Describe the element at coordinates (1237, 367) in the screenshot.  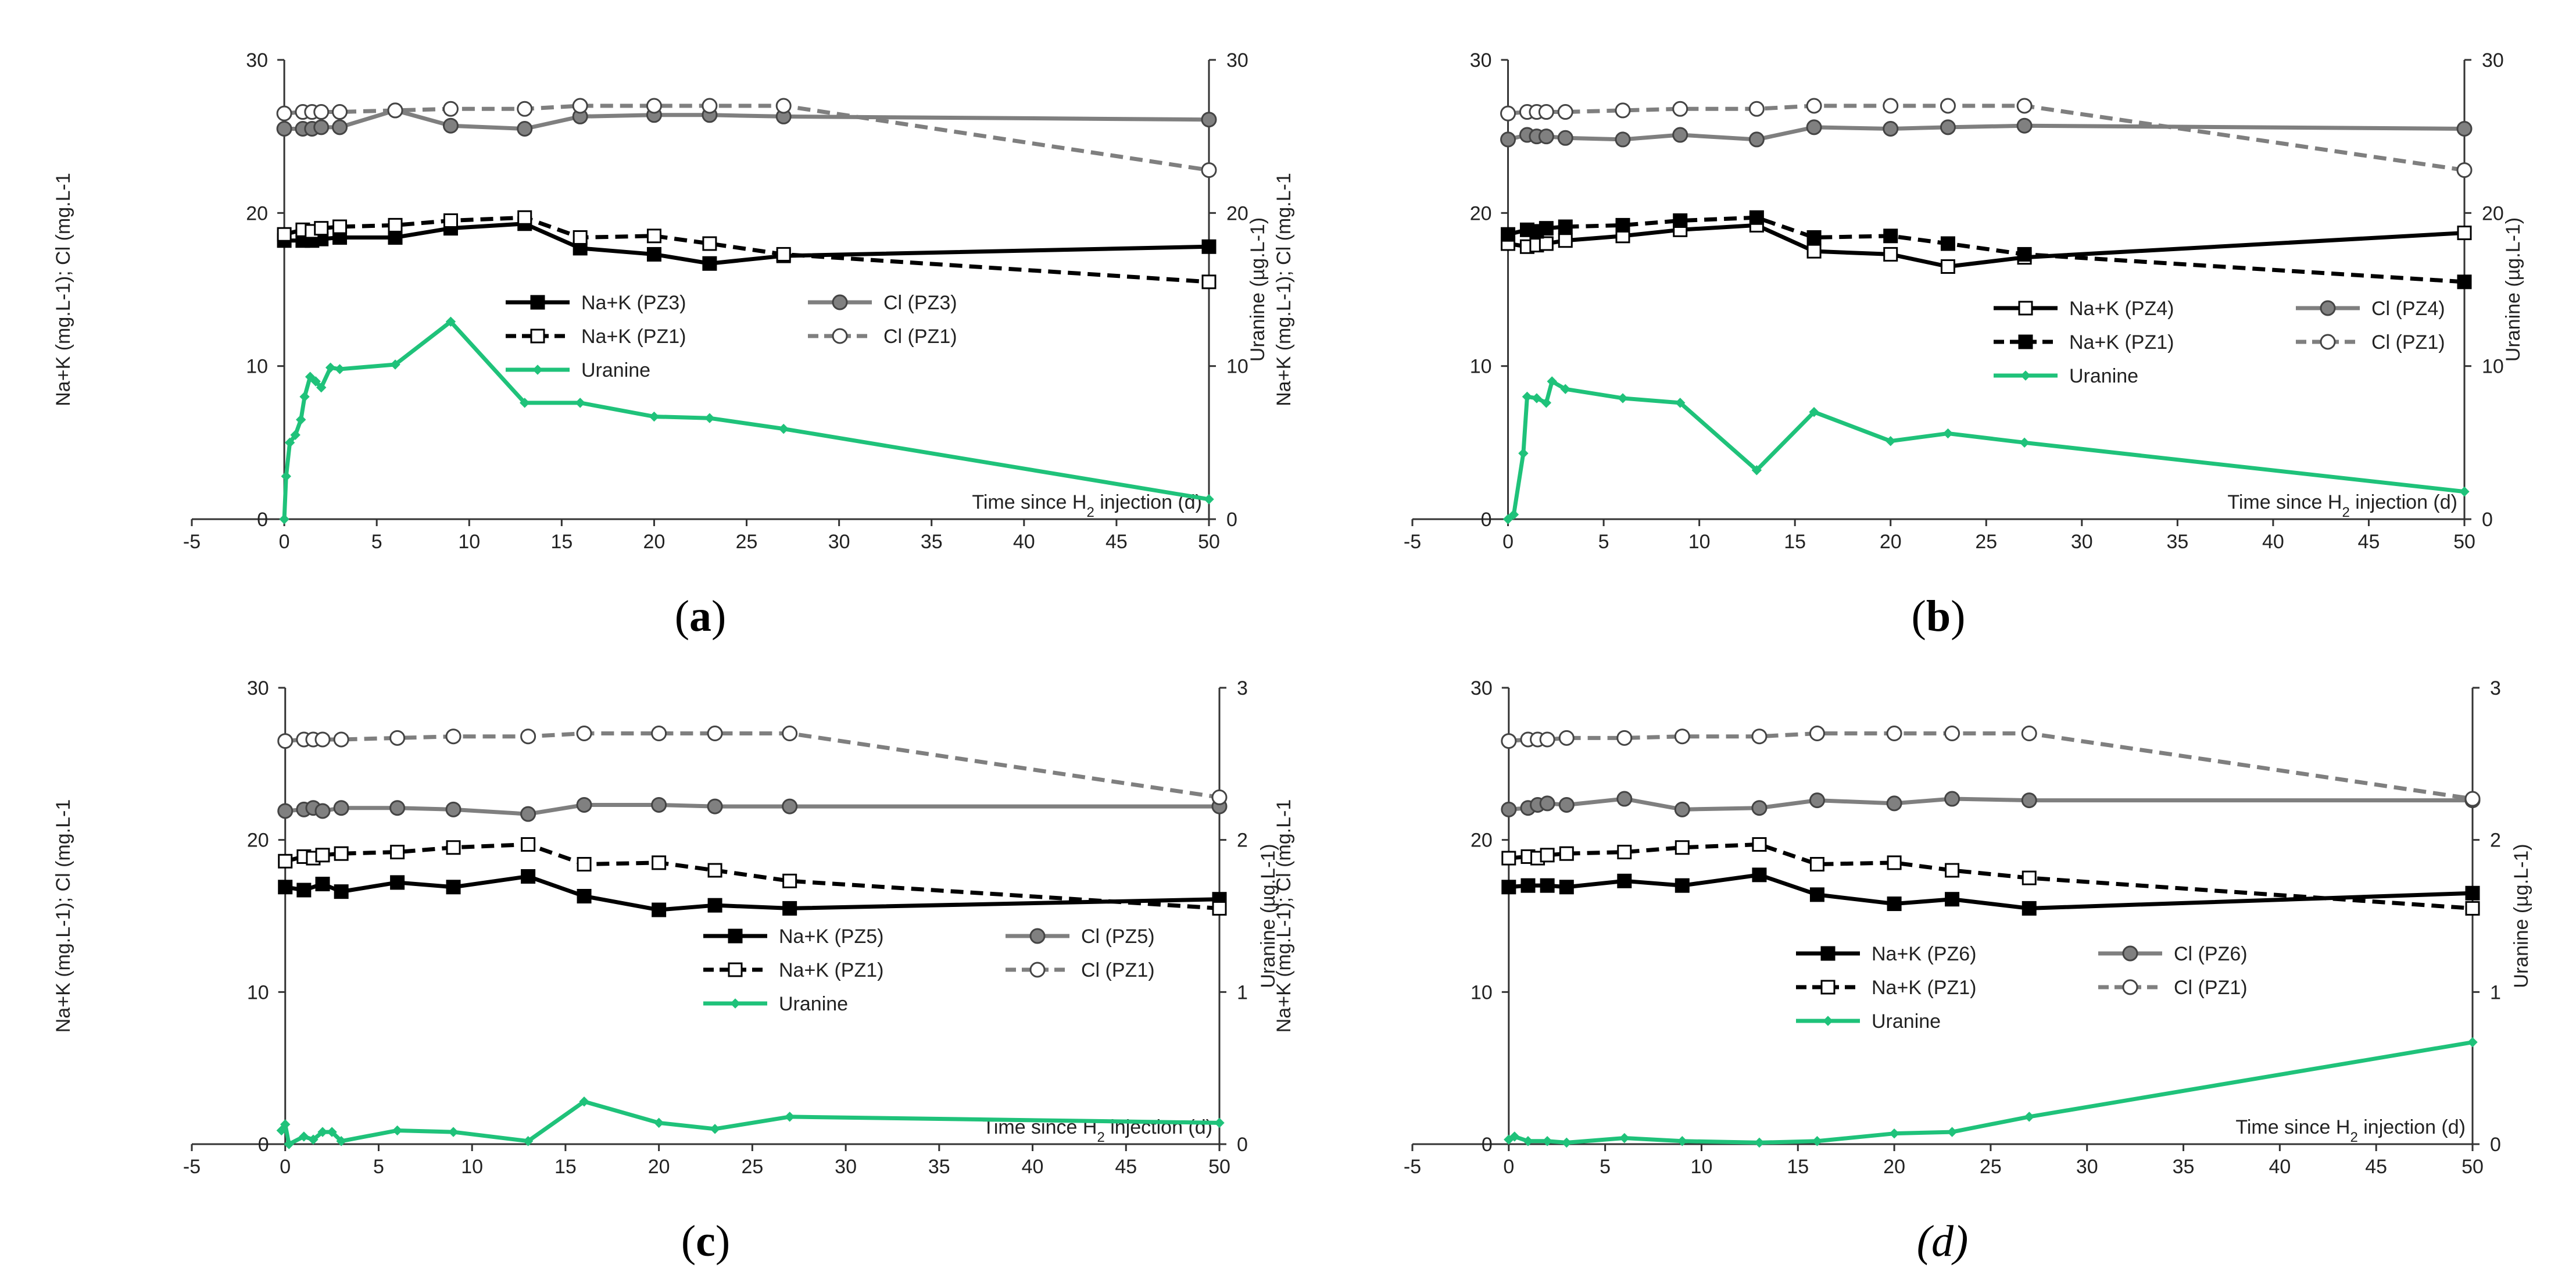
I see `right-y-tick-label: 10` at that location.